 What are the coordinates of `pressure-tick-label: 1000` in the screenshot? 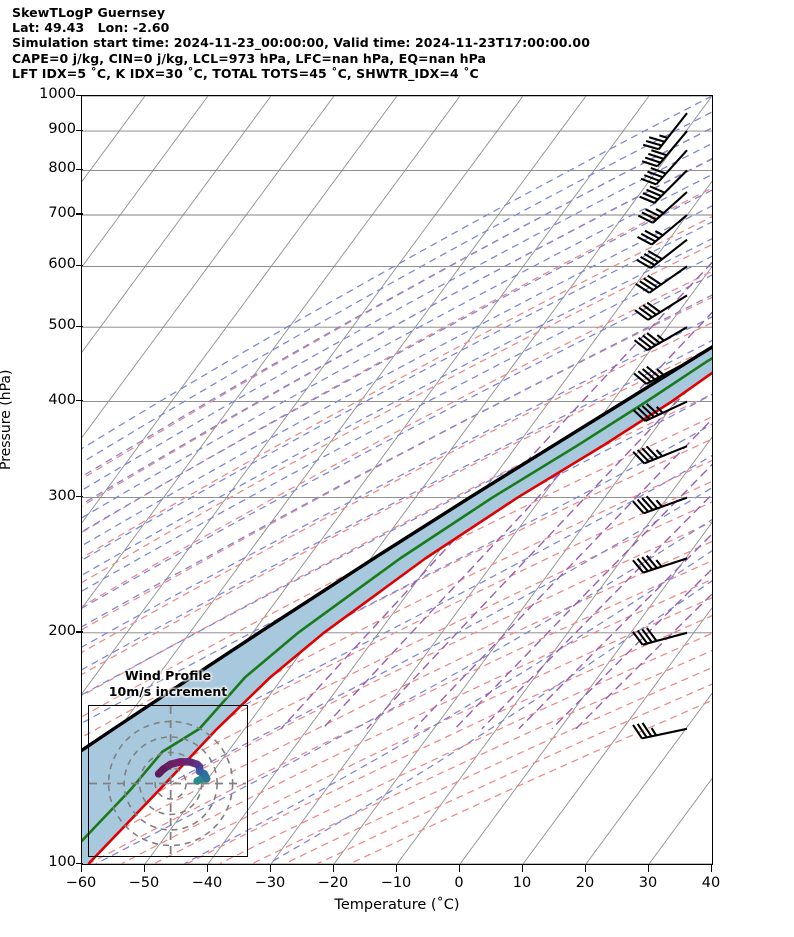 It's located at (57, 94).